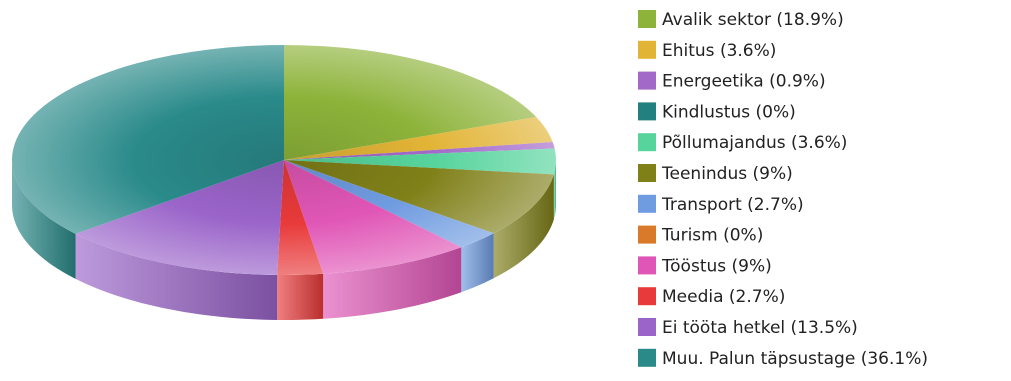 The width and height of the screenshot is (1011, 381). Describe the element at coordinates (723, 297) in the screenshot. I see `legend-label-meedia: Meedia (2.7%)` at that location.